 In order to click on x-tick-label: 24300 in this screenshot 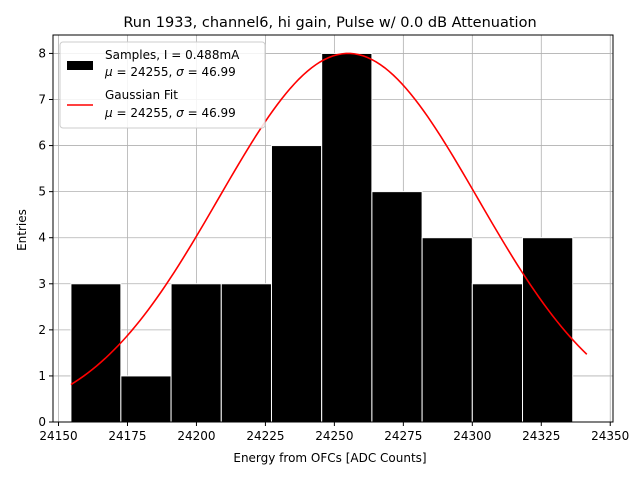, I will do `click(472, 436)`.